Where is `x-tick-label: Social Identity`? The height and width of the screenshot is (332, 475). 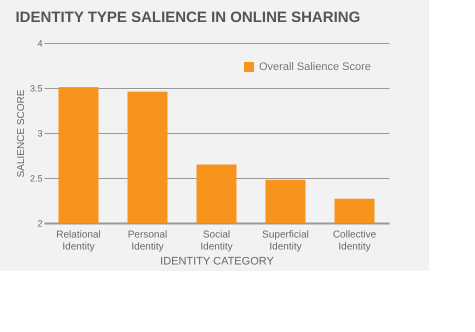 x-tick-label: Social Identity is located at coordinates (216, 241).